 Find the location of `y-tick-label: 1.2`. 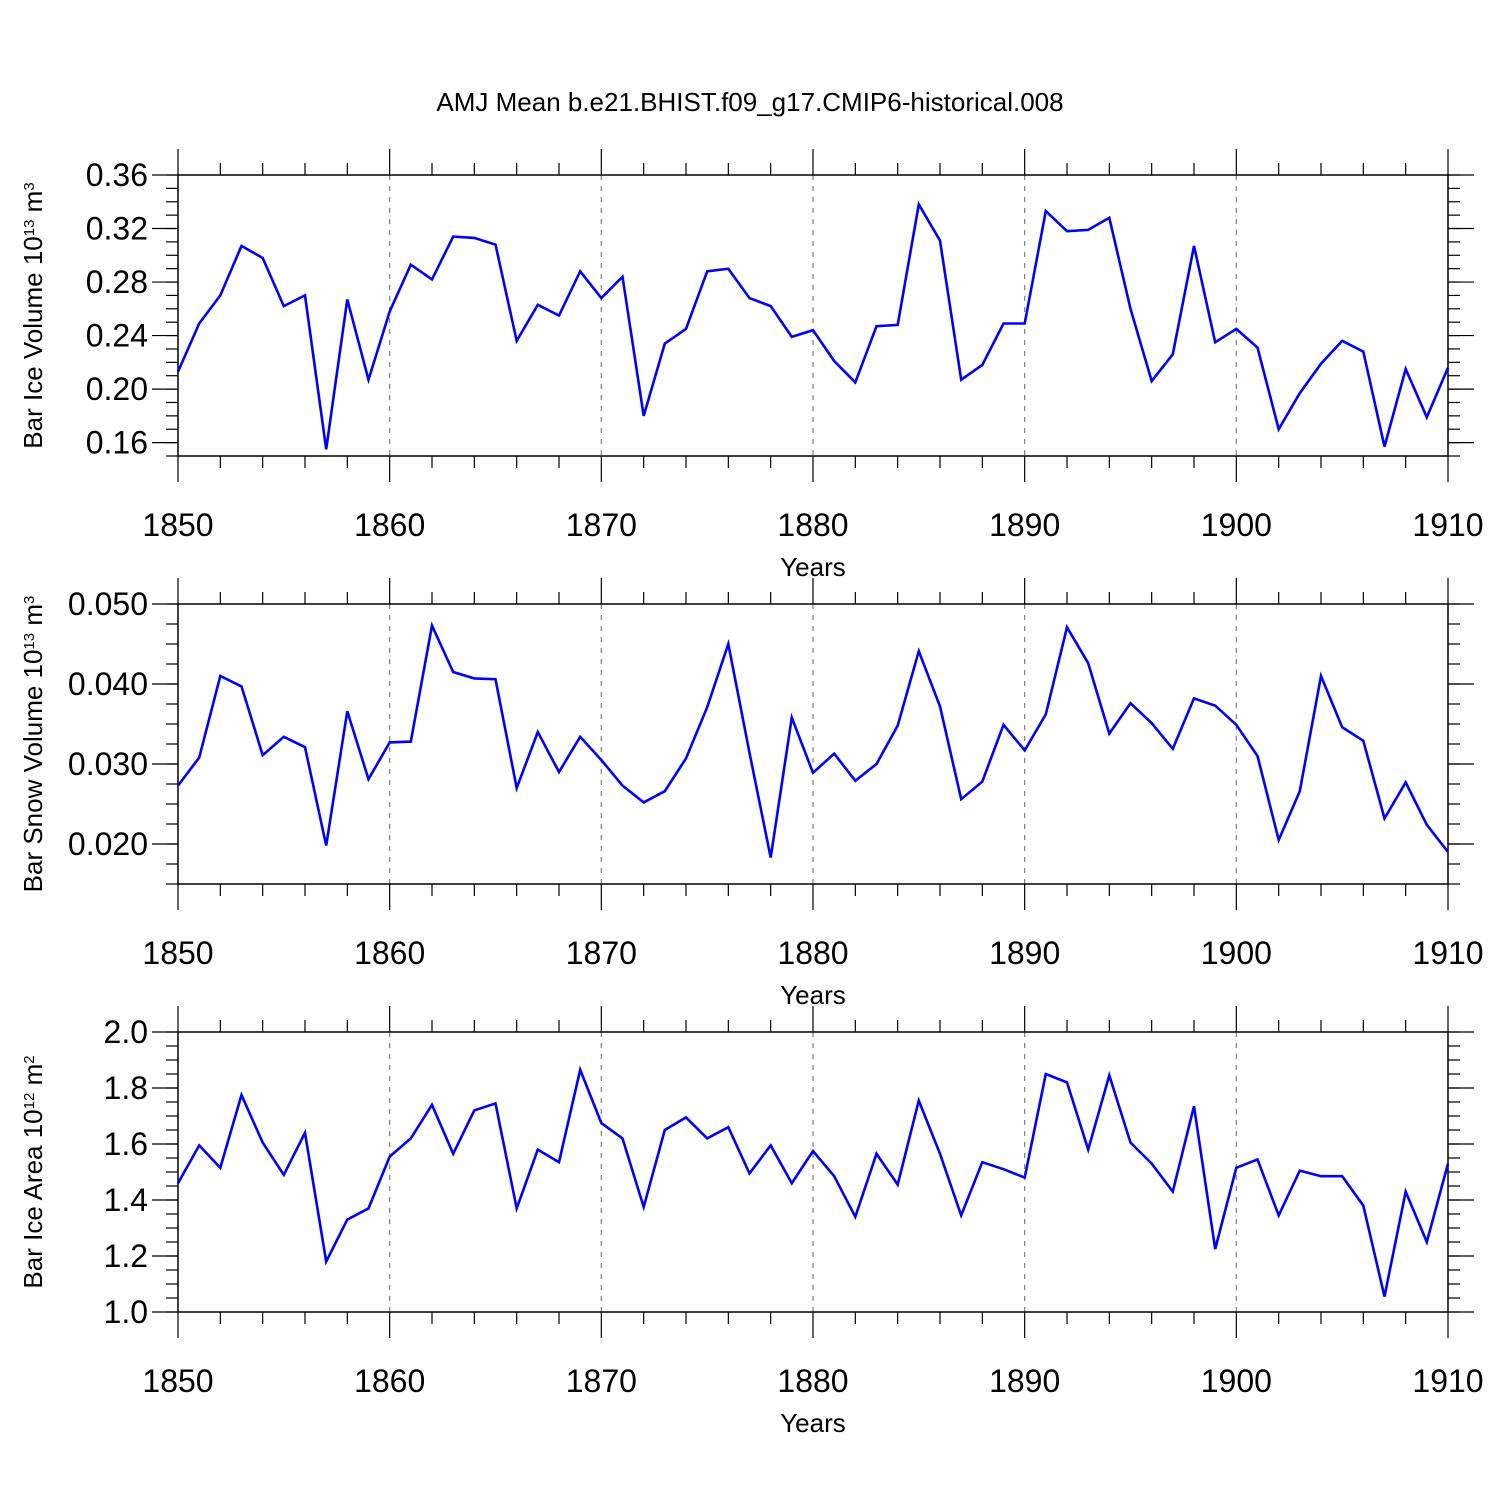

y-tick-label: 1.2 is located at coordinates (126, 1256).